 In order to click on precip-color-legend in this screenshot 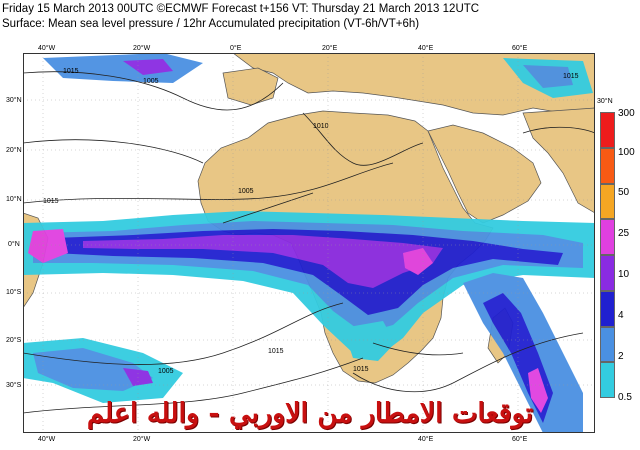, I will do `click(607, 255)`.